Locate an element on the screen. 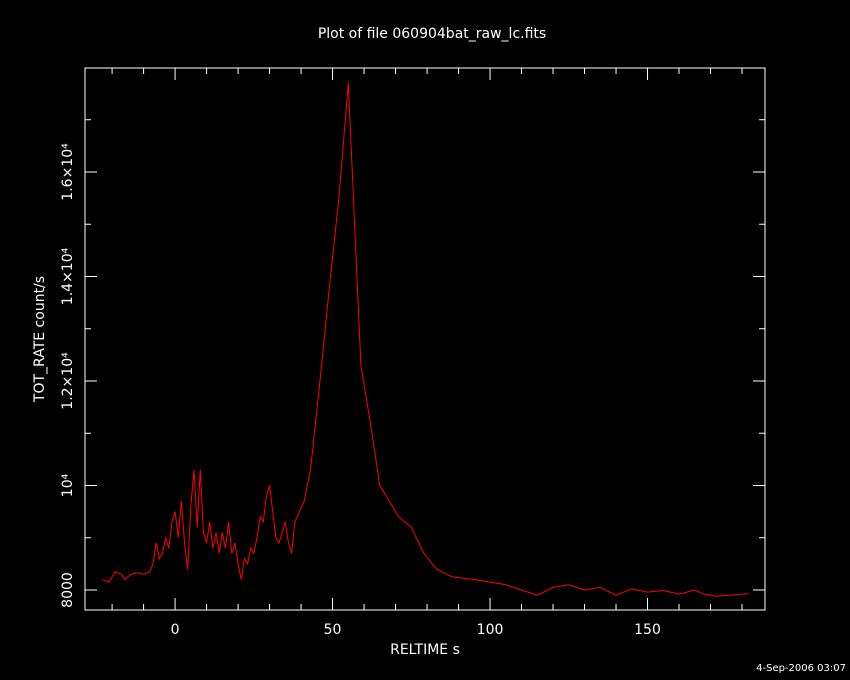 The height and width of the screenshot is (680, 850). x-tick-label: 100 is located at coordinates (490, 630).